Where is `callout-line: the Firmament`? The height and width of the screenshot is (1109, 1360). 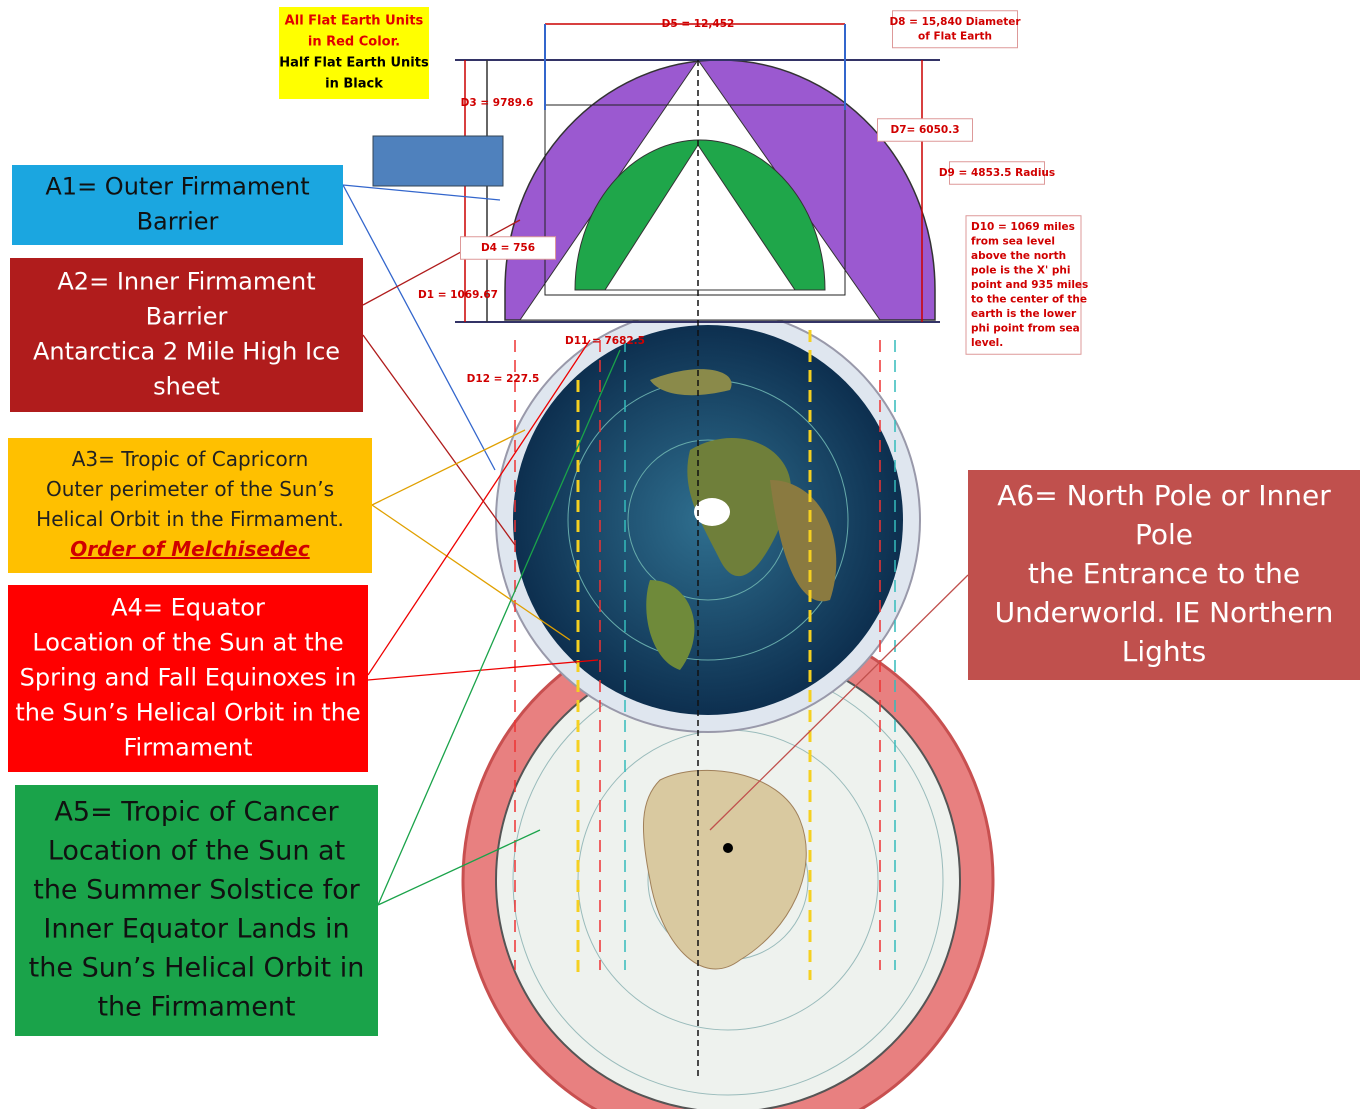 callout-line: the Firmament is located at coordinates (196, 1007).